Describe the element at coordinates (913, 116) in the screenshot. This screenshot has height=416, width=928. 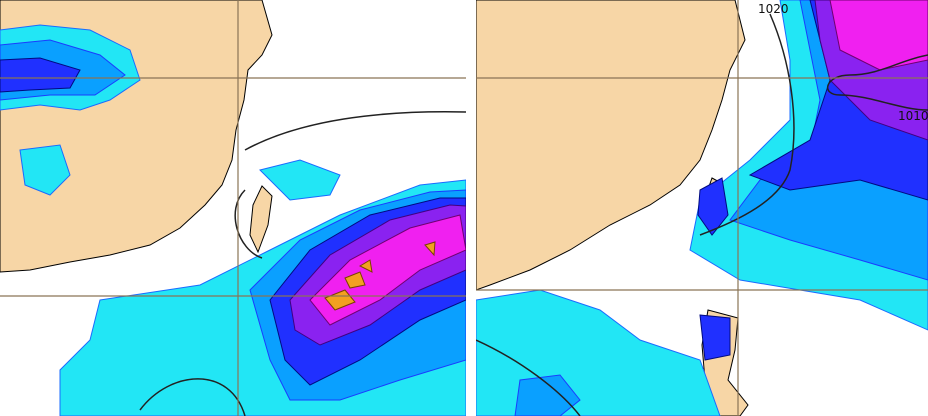
I see `isobar-label: 1010` at that location.